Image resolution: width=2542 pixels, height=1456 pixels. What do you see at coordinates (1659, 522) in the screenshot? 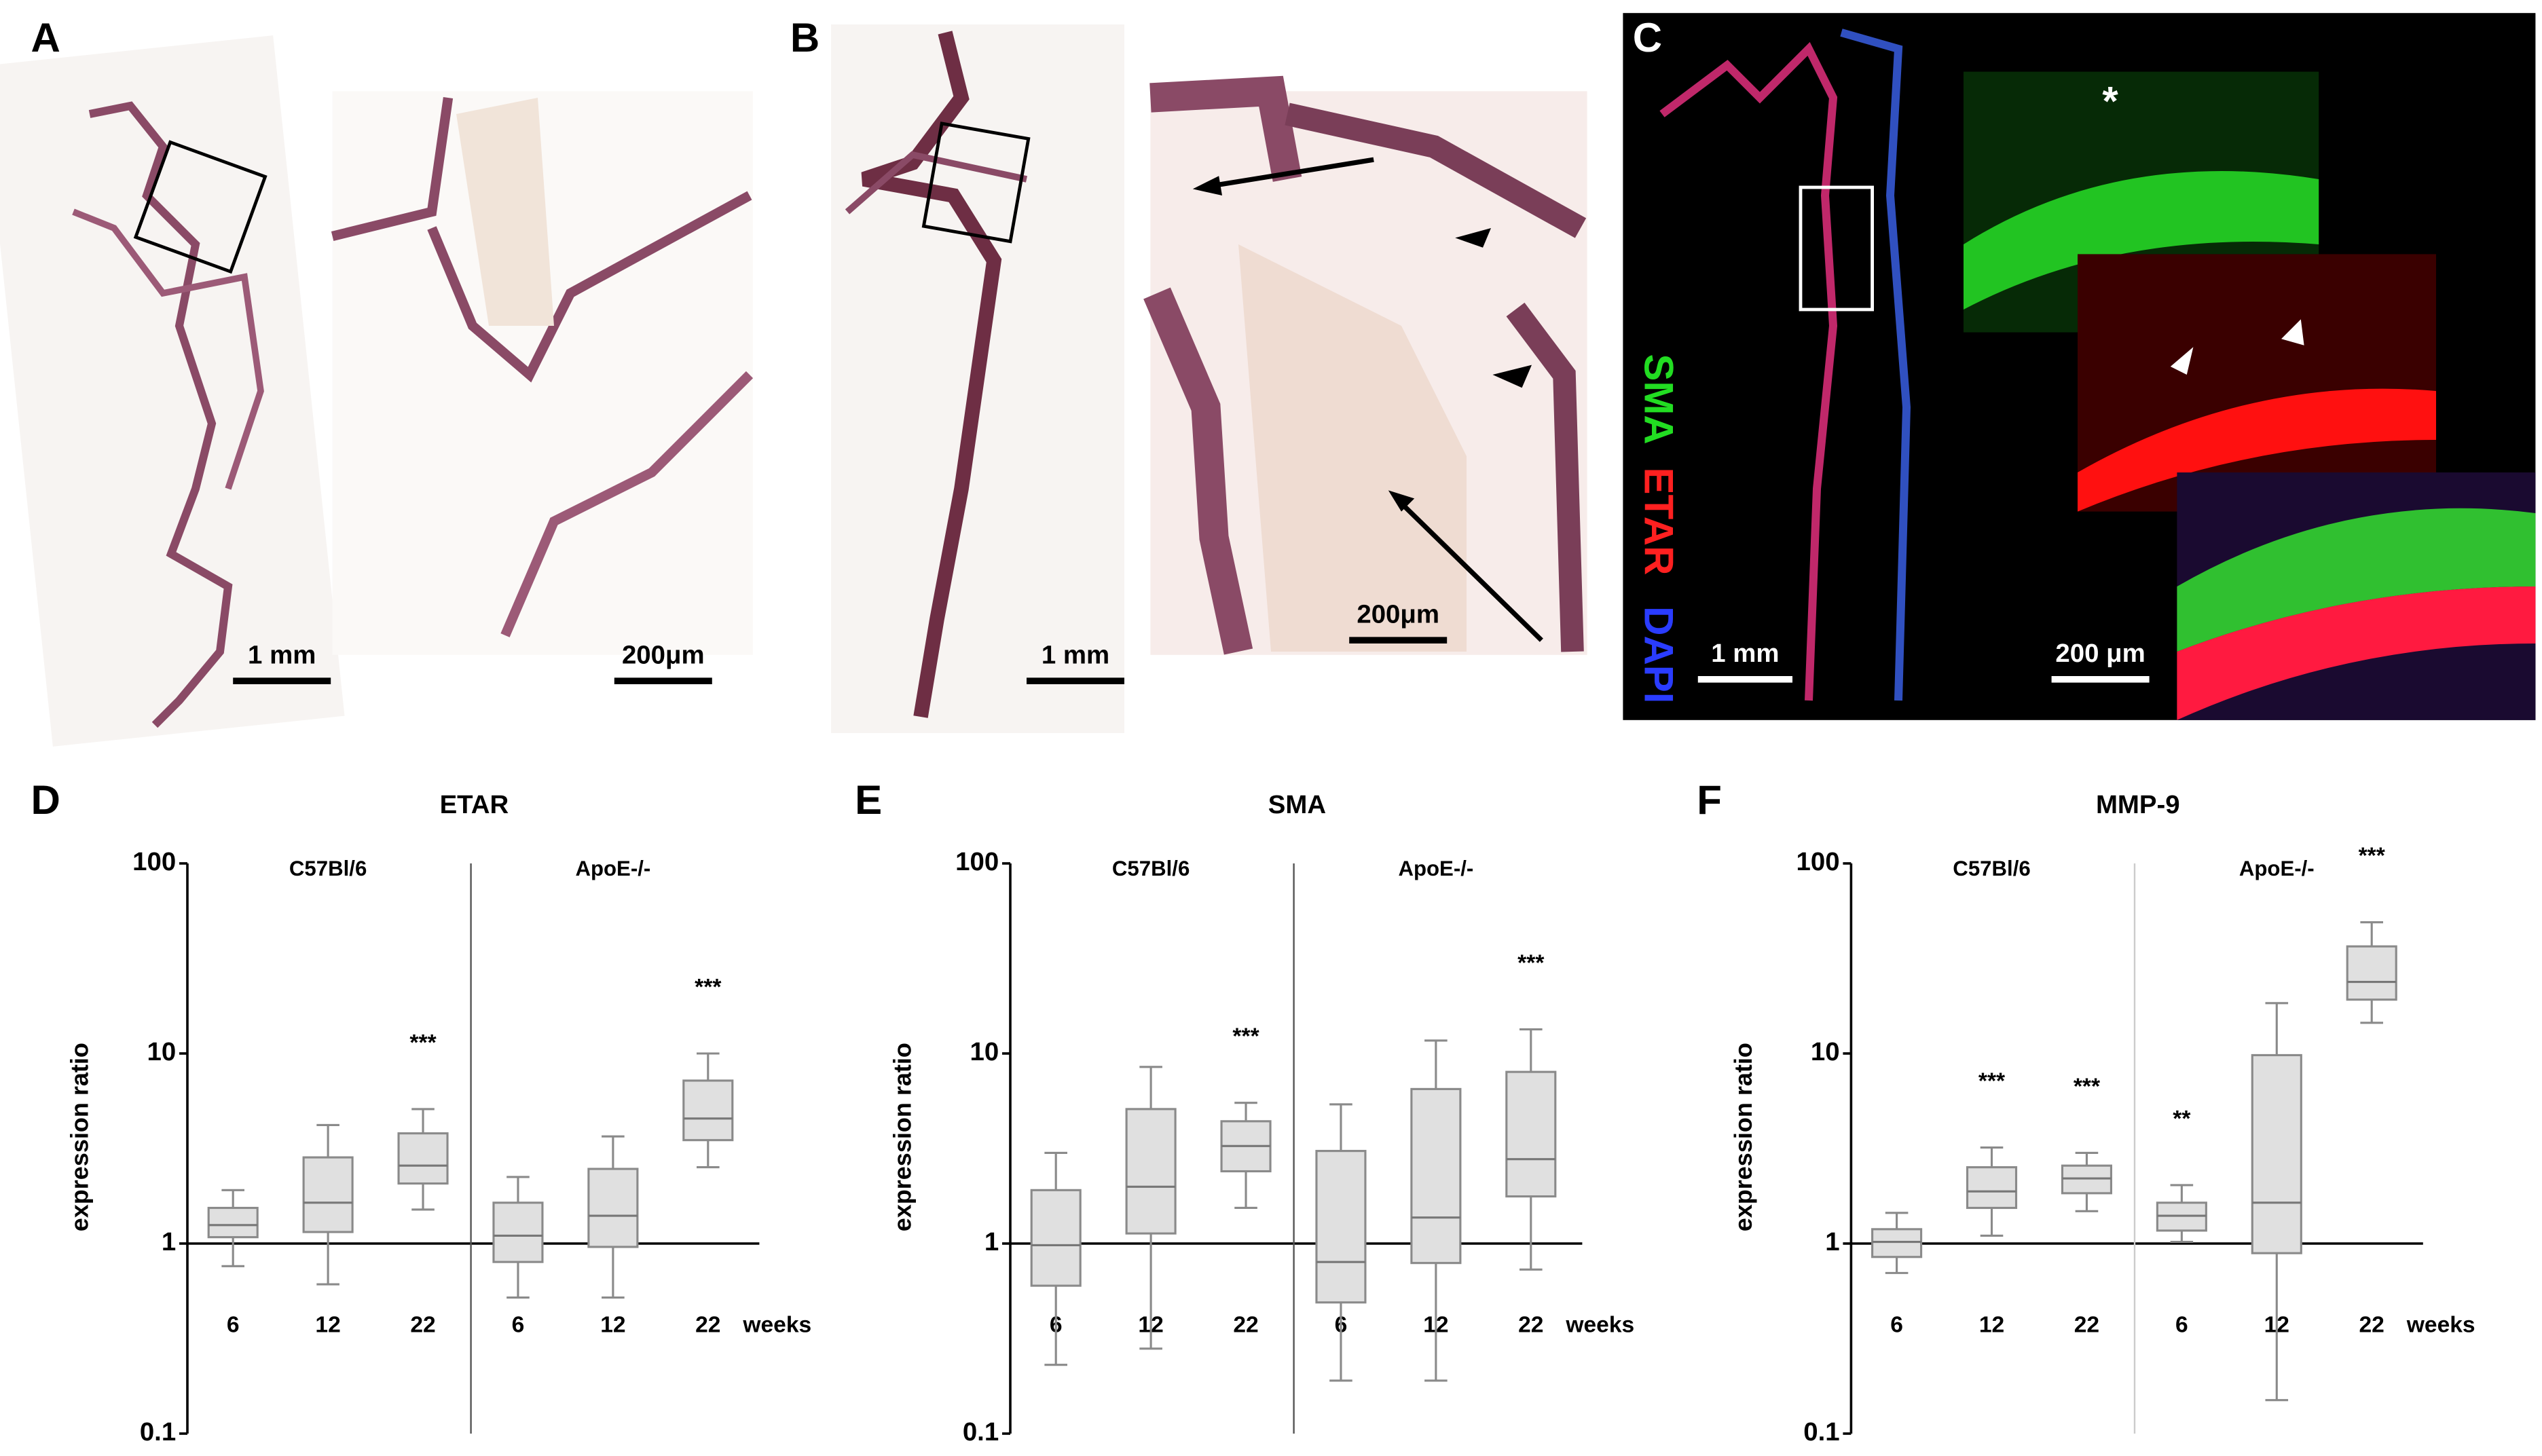
I see `channel-label: ETAR` at bounding box center [1659, 522].